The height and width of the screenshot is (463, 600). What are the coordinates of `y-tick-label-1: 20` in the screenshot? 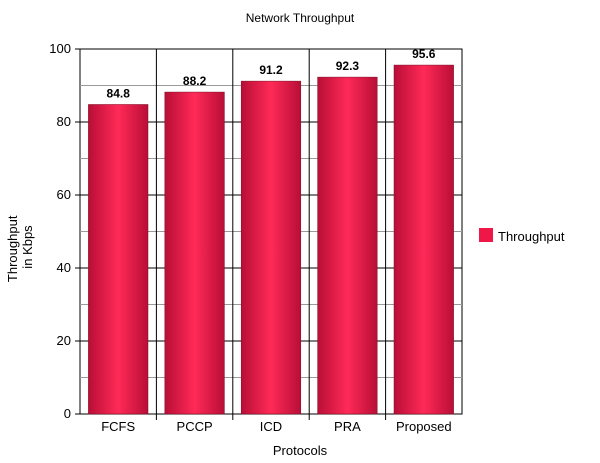 It's located at (64, 340).